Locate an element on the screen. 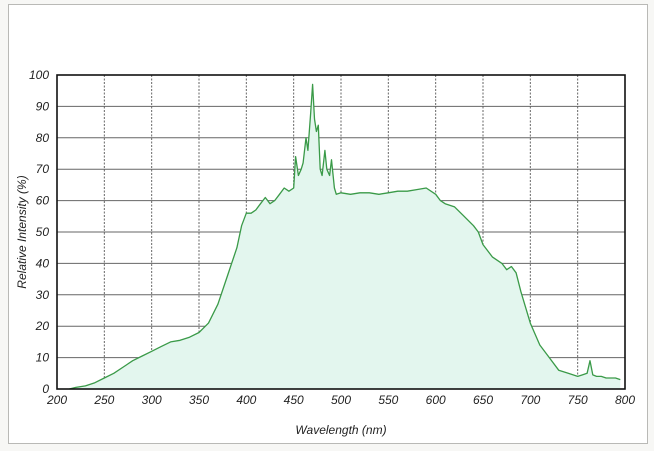  y-tick-label: 60 is located at coordinates (43, 201).